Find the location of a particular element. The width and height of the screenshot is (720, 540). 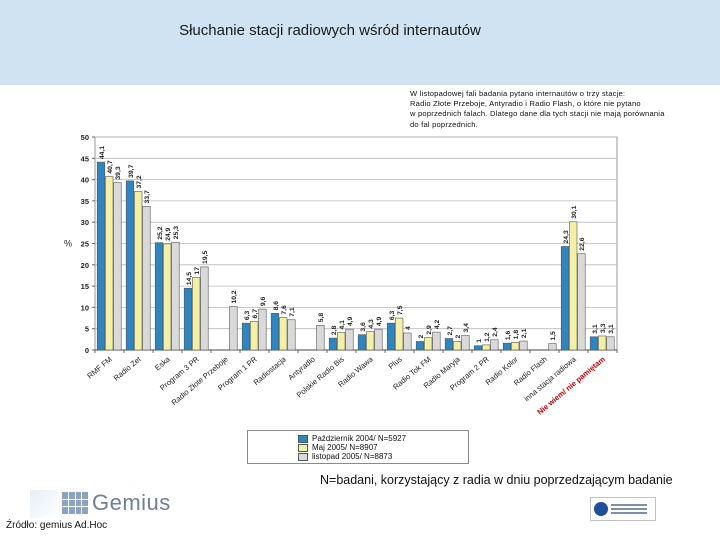

legend-entry-0: Październik 2004/ N=5927 is located at coordinates (352, 438).